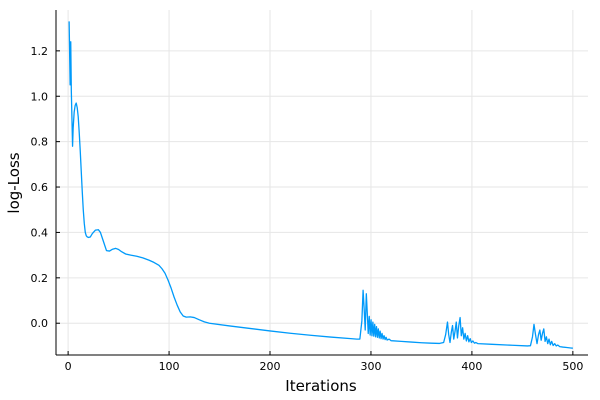 The image size is (600, 400). What do you see at coordinates (572, 366) in the screenshot?
I see `x-tick-label-5: 500` at bounding box center [572, 366].